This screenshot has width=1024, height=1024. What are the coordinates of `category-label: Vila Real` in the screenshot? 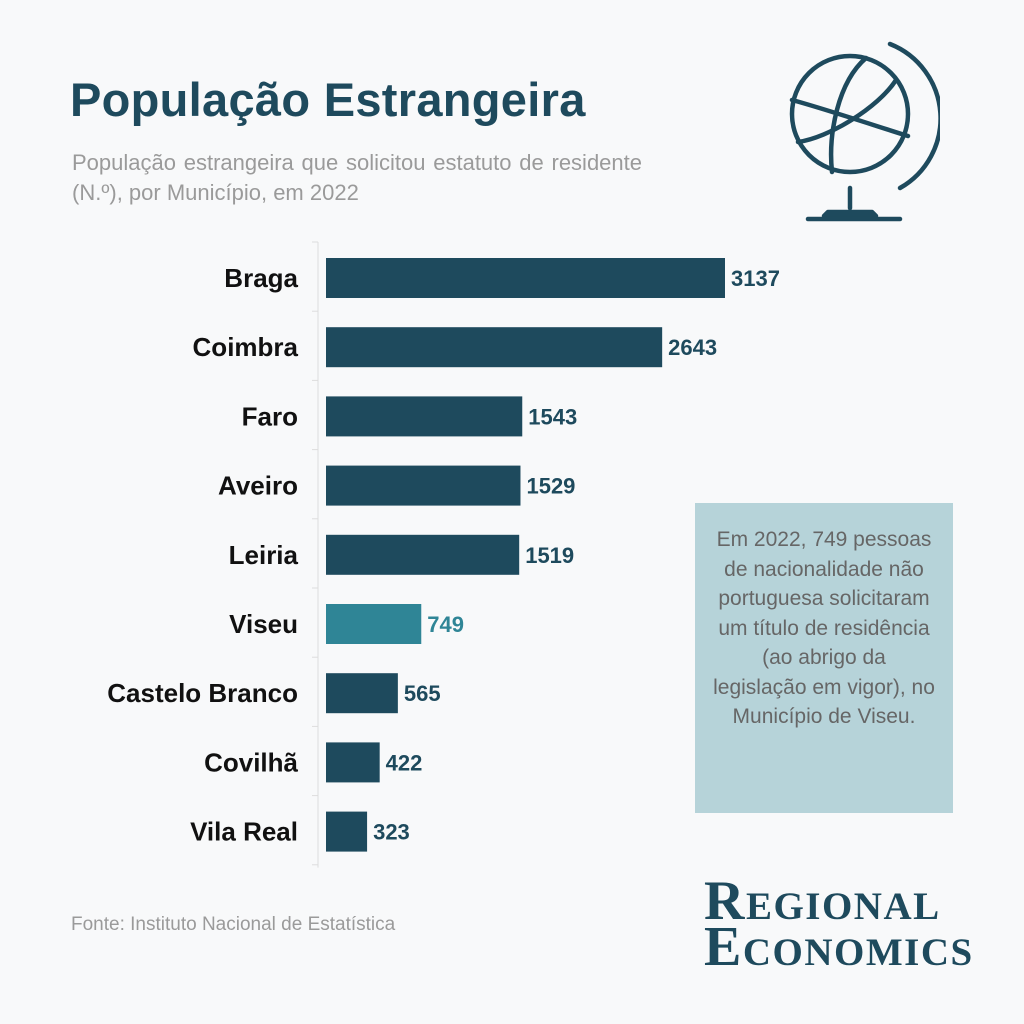 It's located at (244, 832).